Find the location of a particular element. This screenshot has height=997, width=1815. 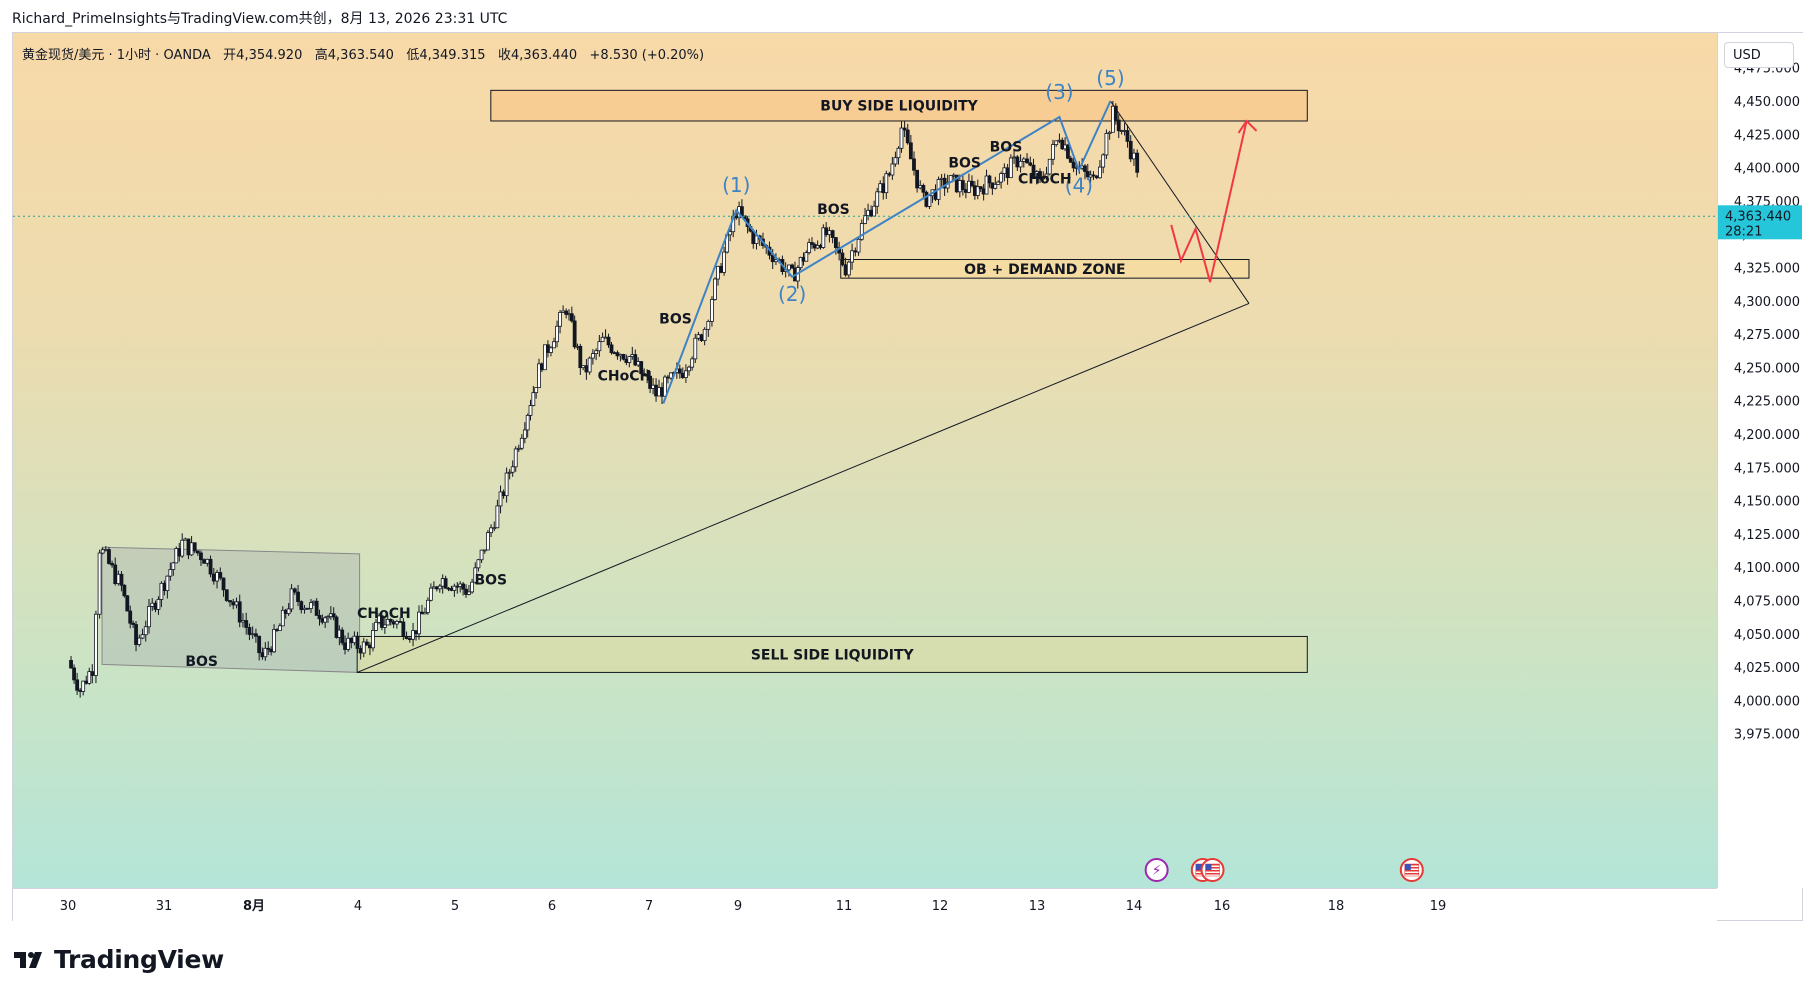

consolidation-channel is located at coordinates (231, 609).